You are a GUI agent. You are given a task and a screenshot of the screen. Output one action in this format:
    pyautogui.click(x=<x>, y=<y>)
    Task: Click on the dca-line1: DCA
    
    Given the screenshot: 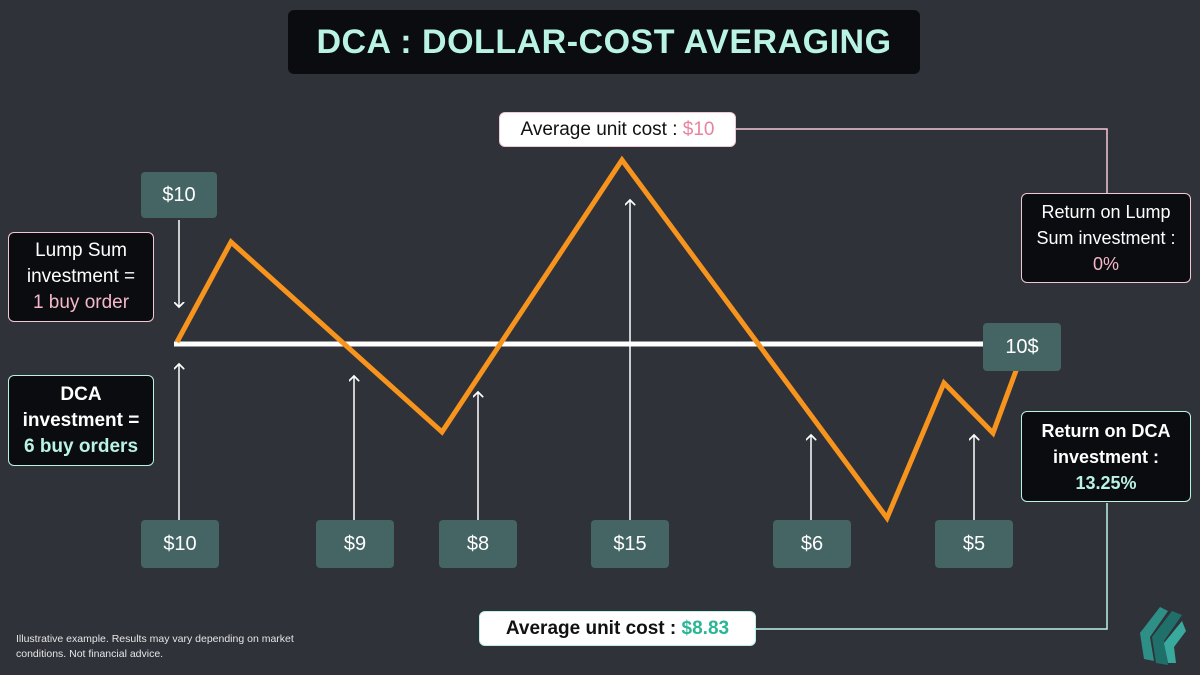 What is the action you would take?
    pyautogui.click(x=81, y=394)
    